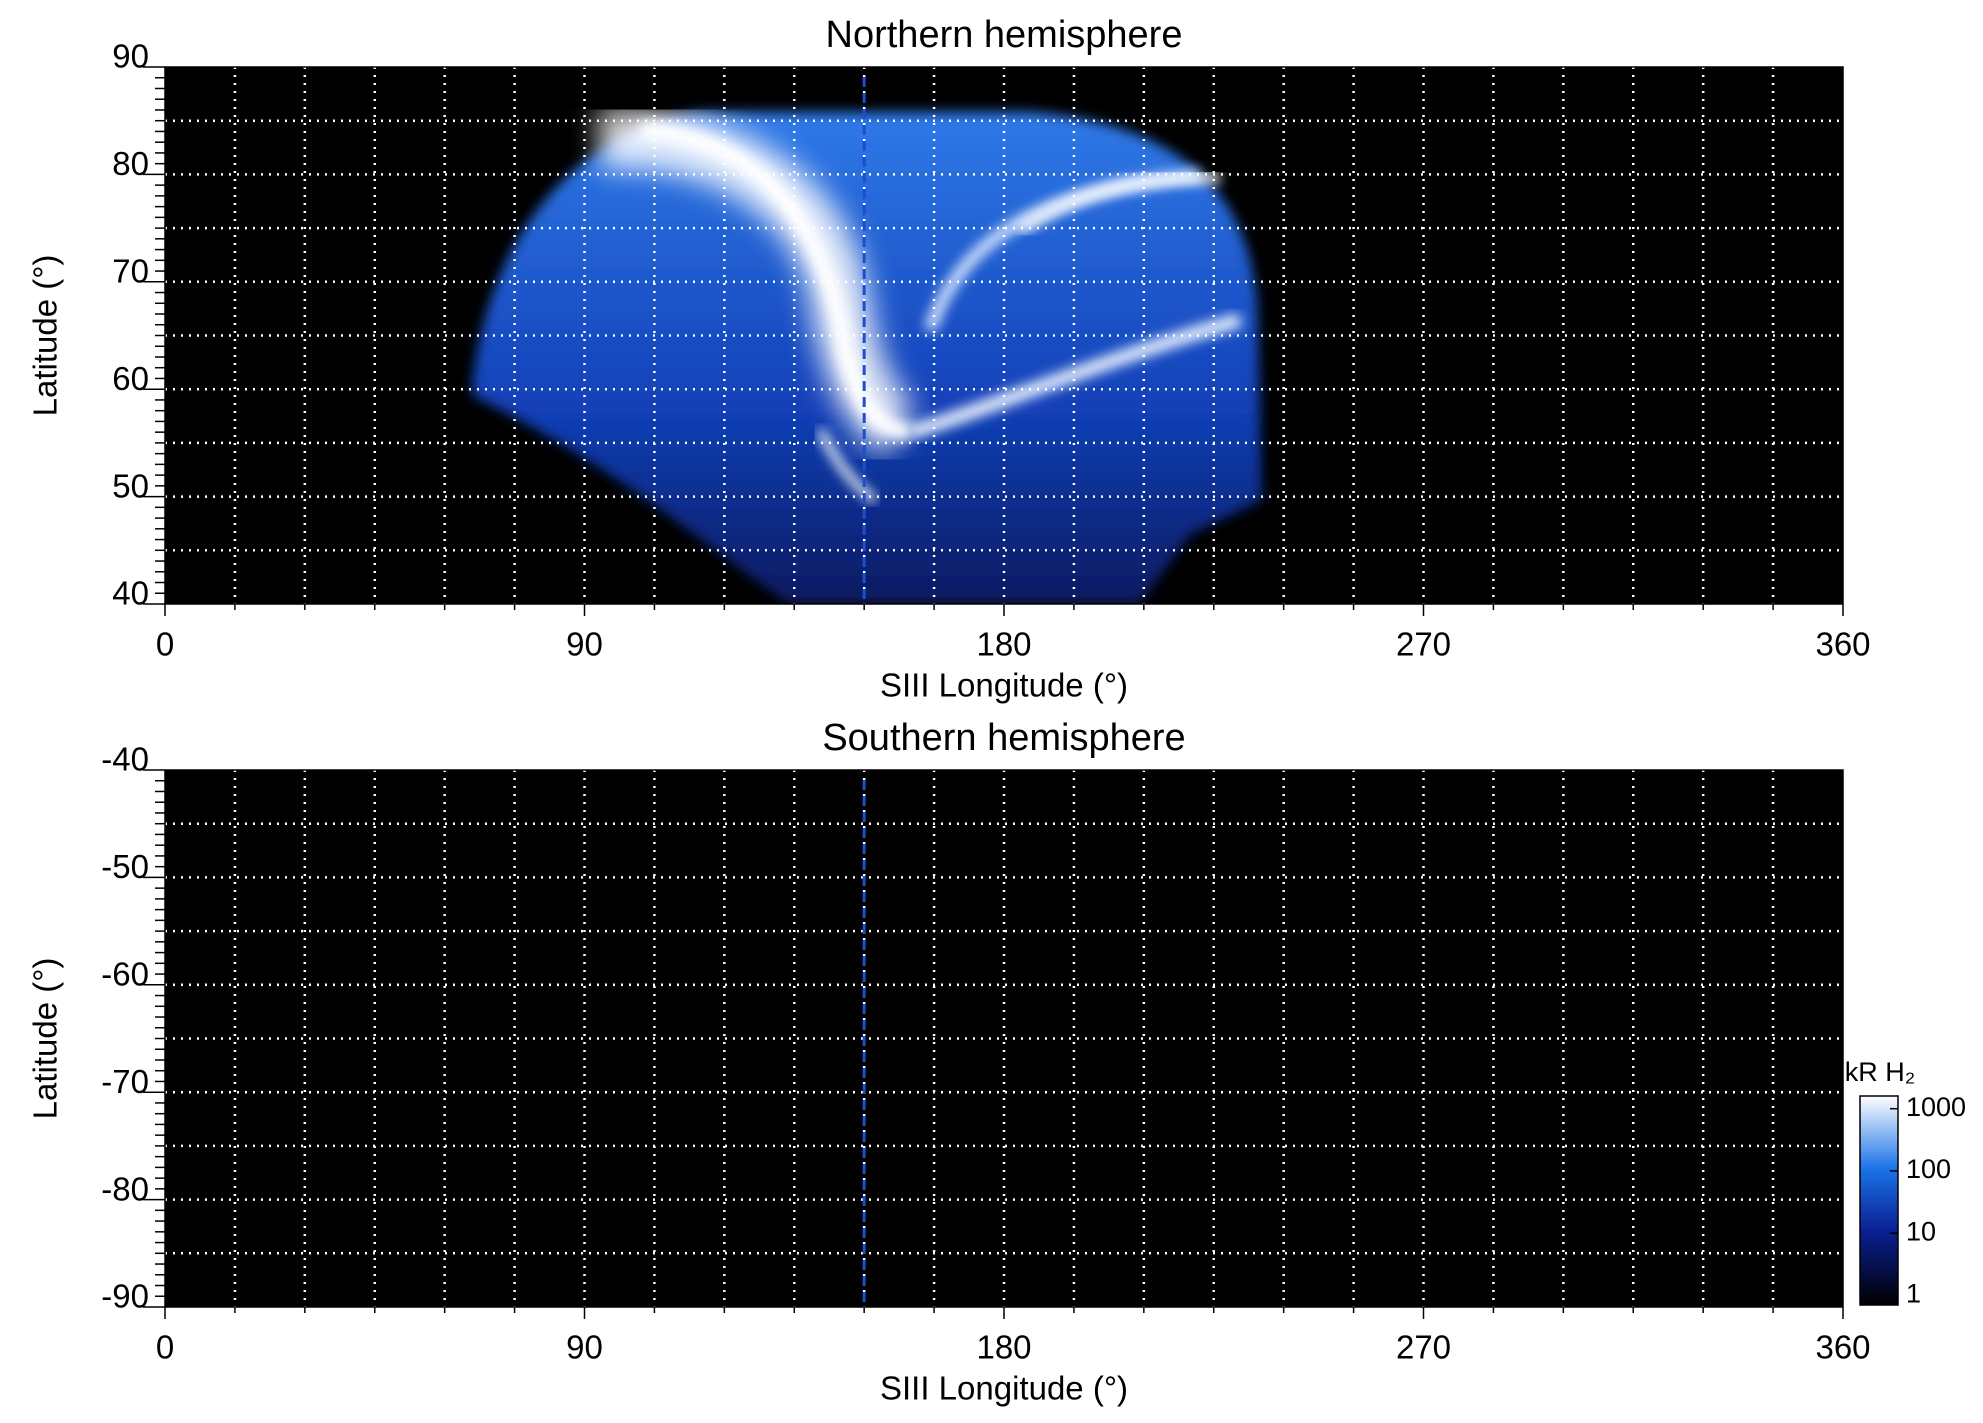 This screenshot has height=1423, width=1983. Describe the element at coordinates (130, 485) in the screenshot. I see `y-tick-label: 50` at that location.